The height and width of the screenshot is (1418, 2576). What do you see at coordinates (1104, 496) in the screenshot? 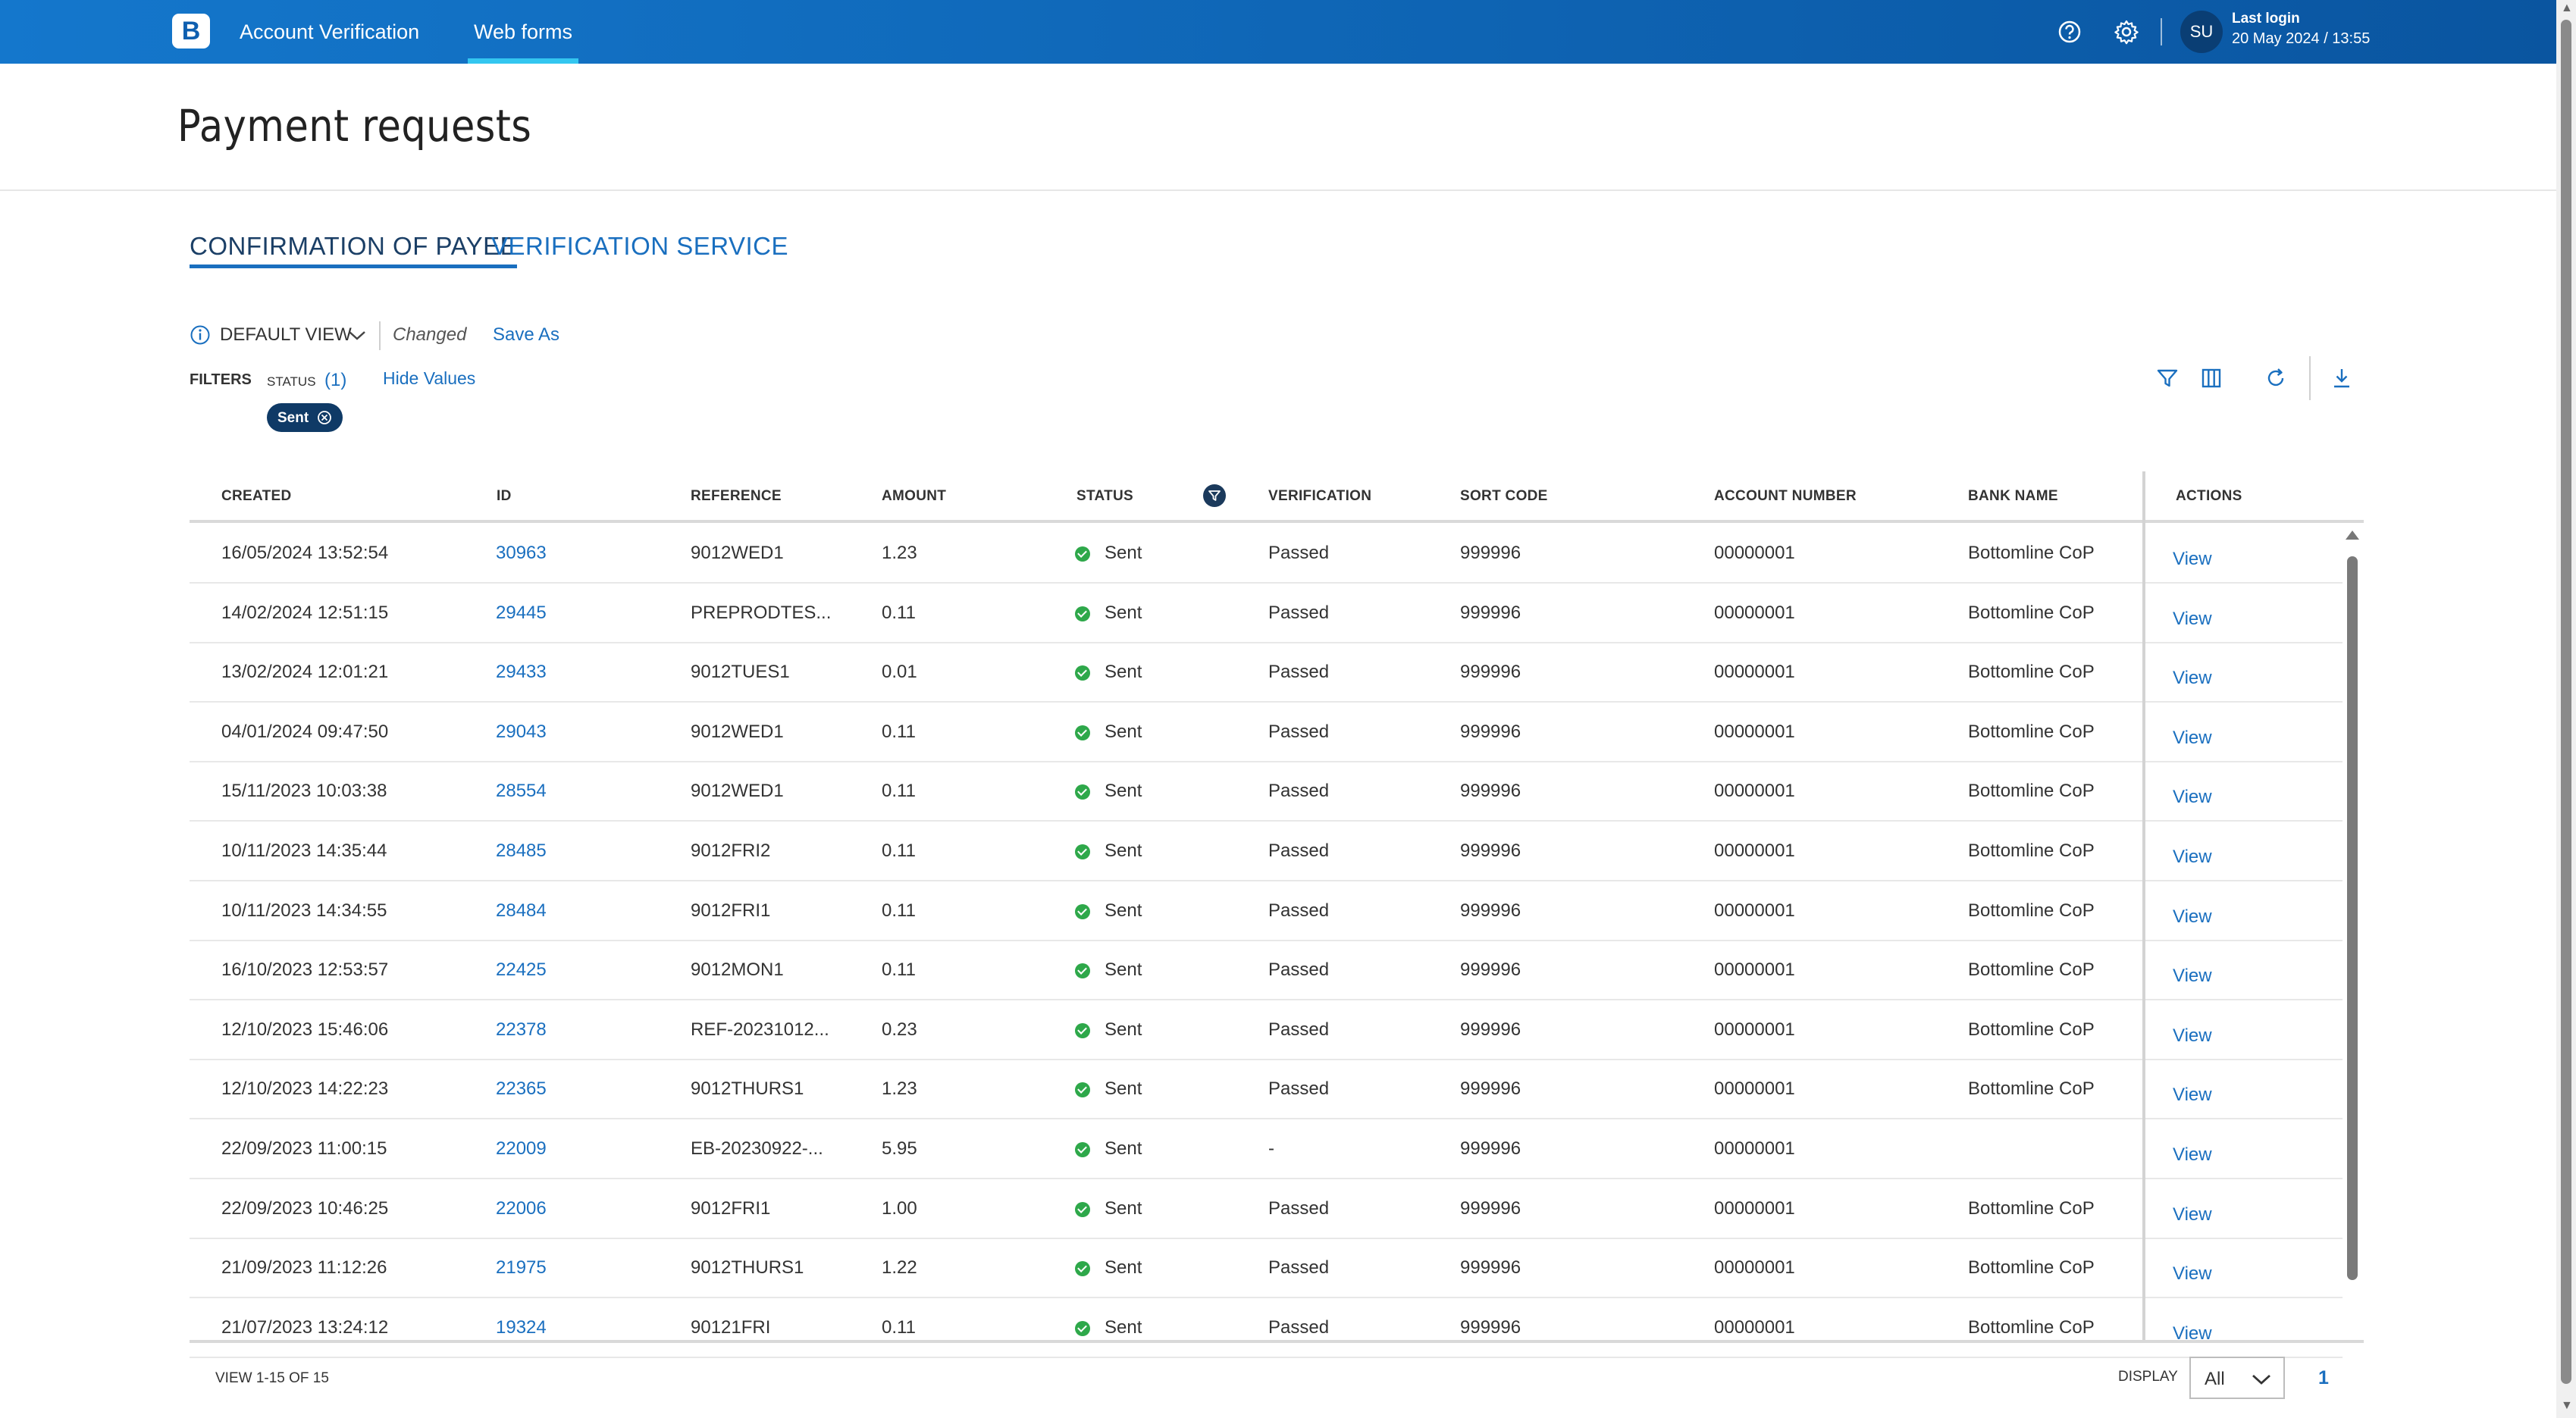
I see `column-header-status: STATUS` at bounding box center [1104, 496].